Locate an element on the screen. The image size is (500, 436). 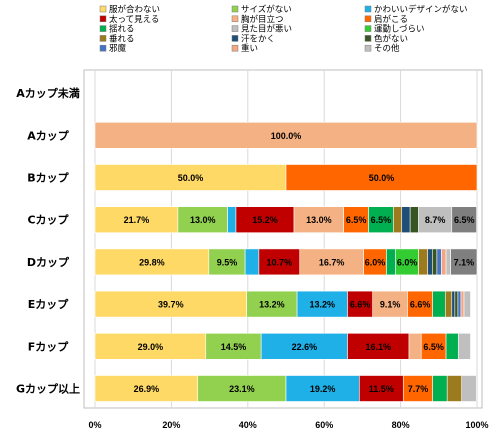
legend-label: 汗をかく is located at coordinates (258, 38).